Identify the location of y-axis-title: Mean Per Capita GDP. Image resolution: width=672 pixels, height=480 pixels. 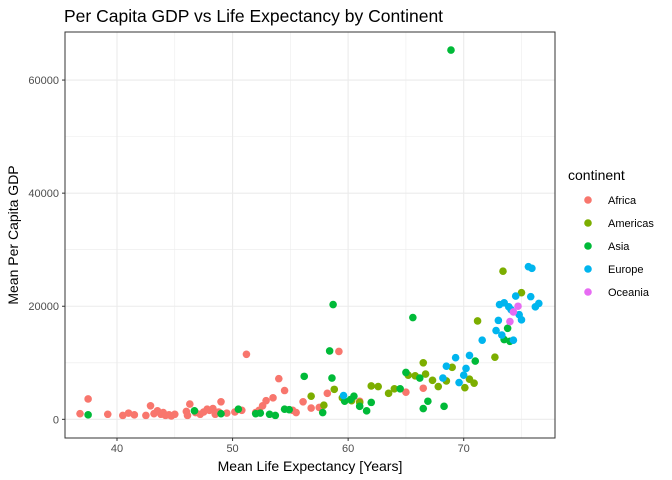
(13, 234).